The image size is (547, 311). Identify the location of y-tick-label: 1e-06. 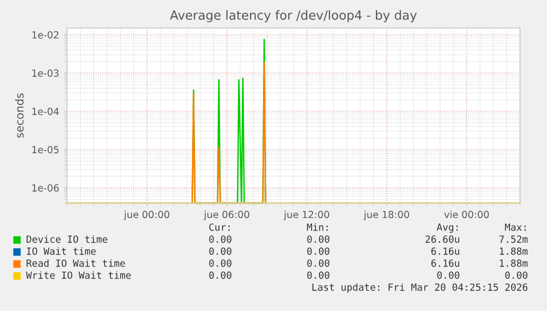
(45, 188).